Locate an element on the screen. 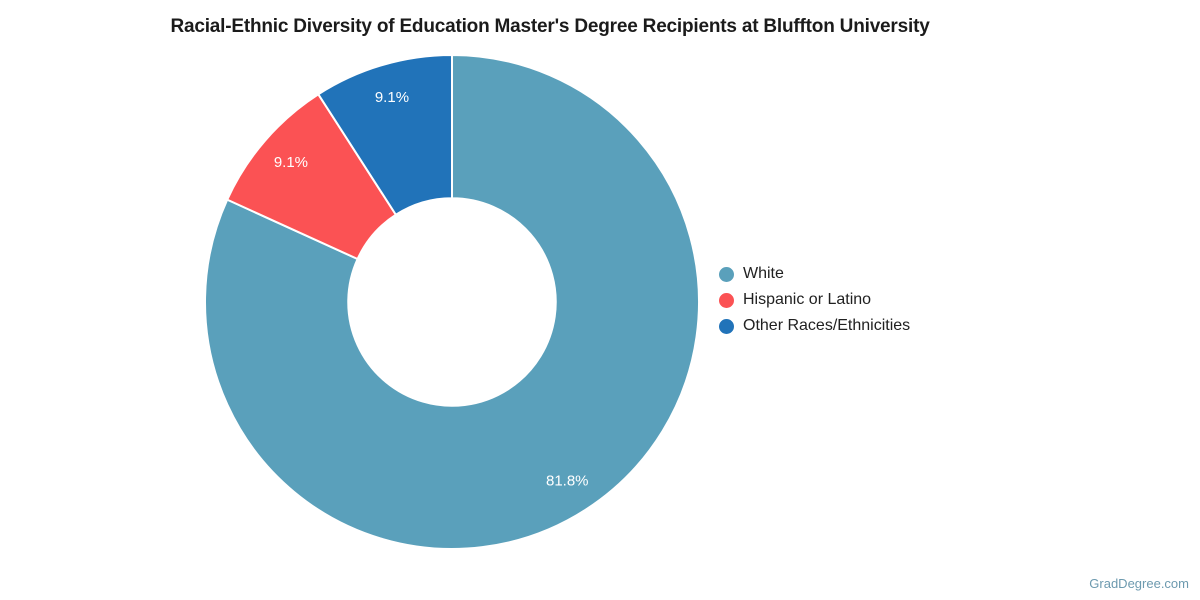  slice-value-label: 81.8% is located at coordinates (567, 481).